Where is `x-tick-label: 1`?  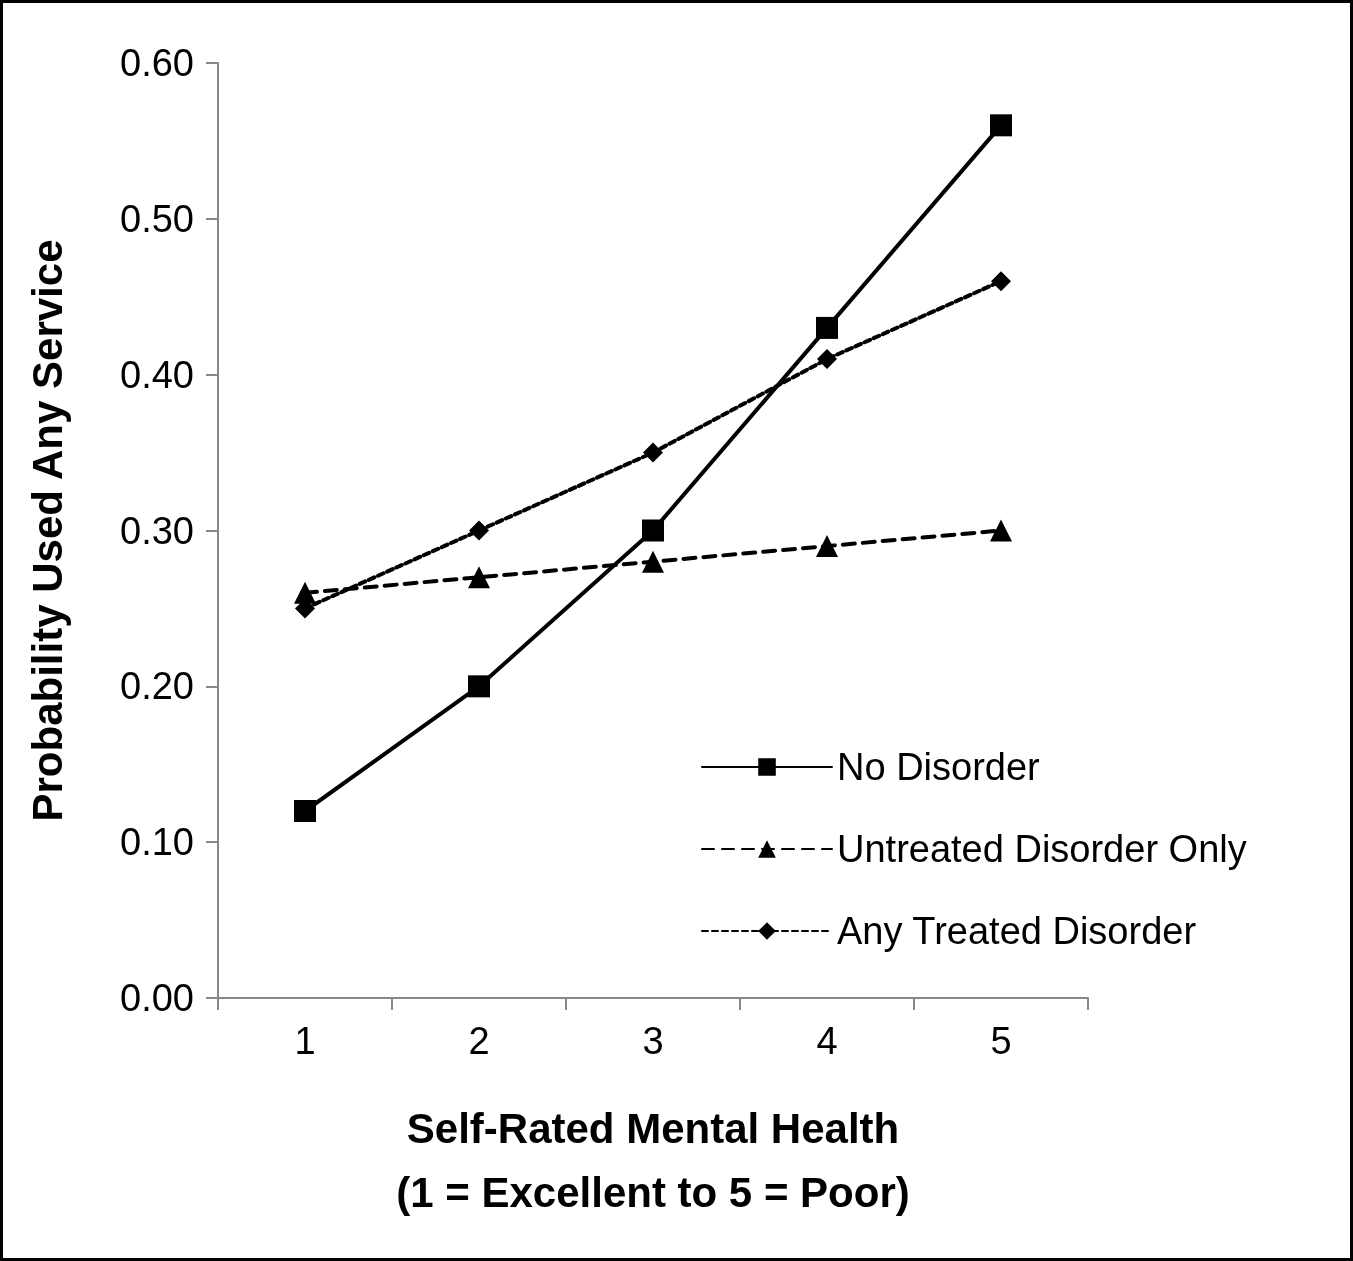 x-tick-label: 1 is located at coordinates (305, 1041).